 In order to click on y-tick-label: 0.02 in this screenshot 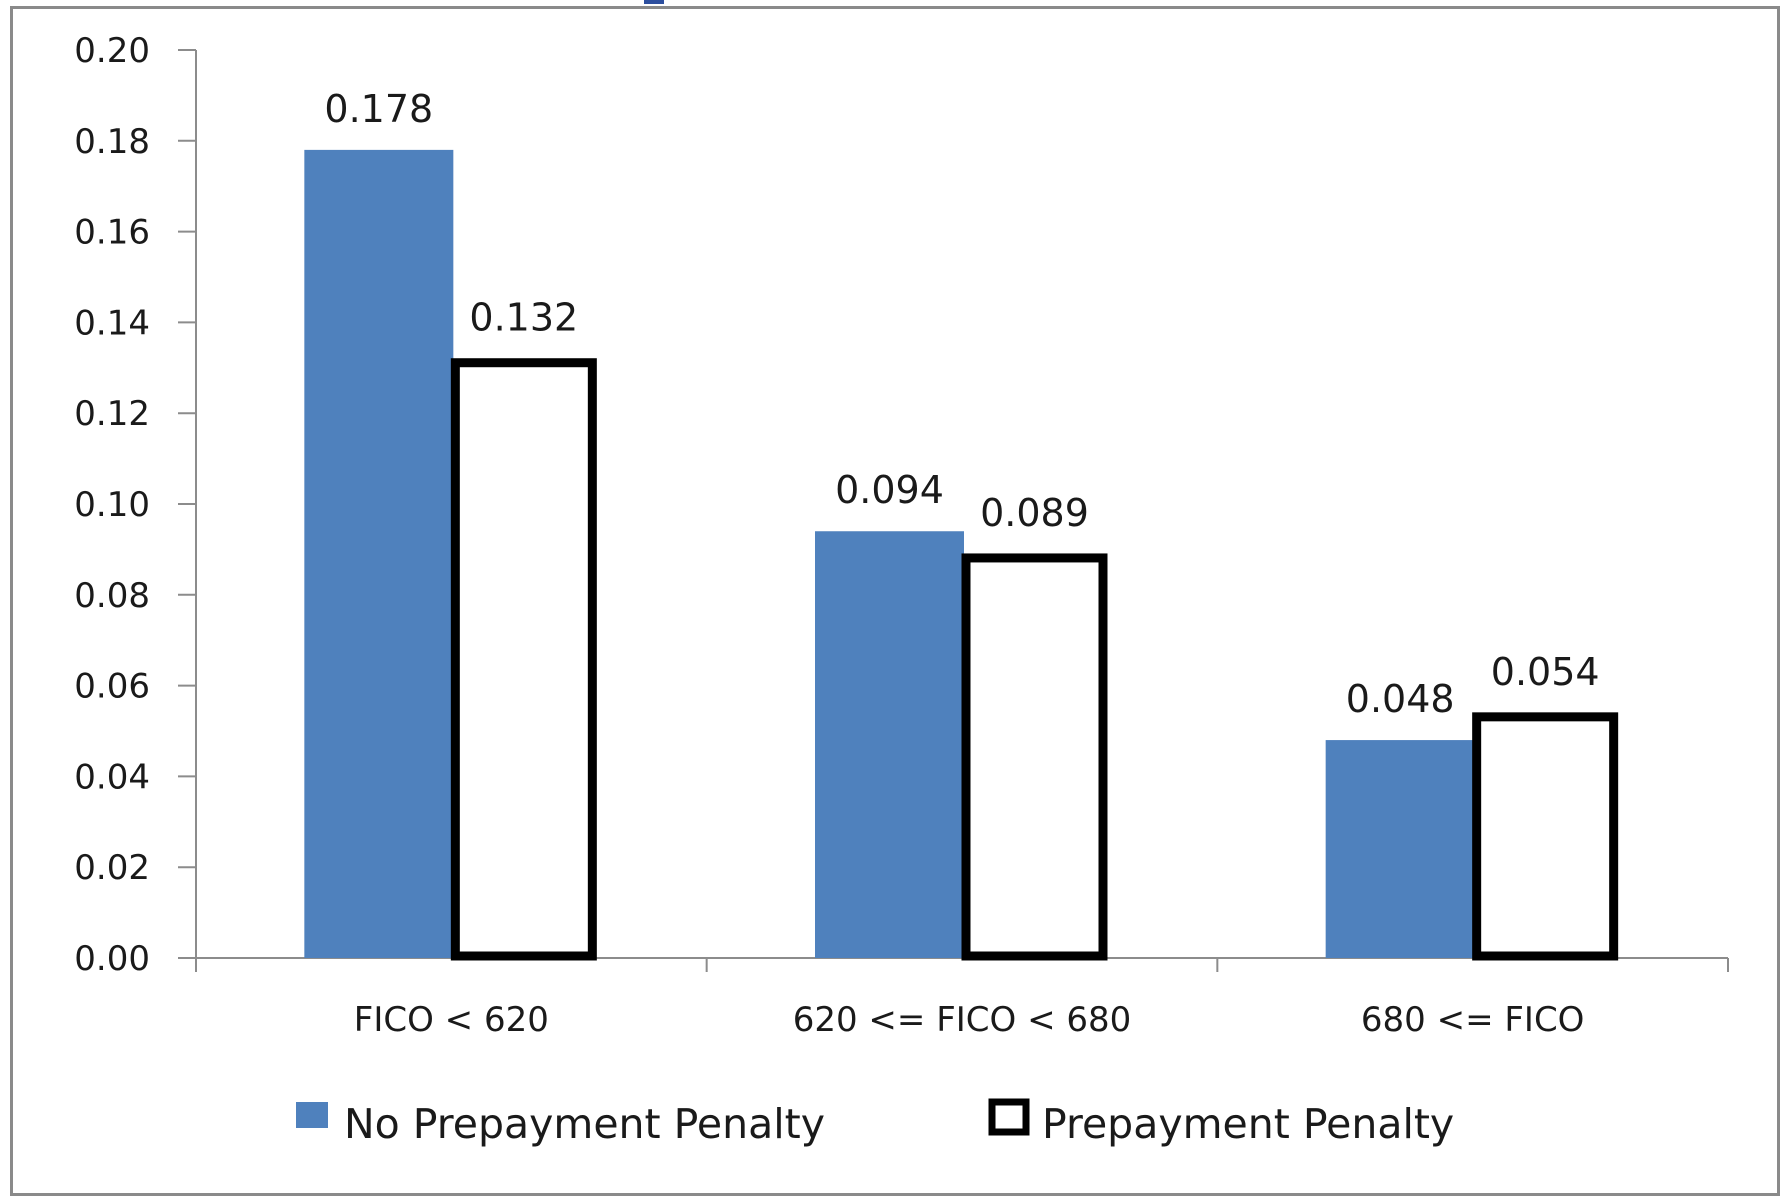, I will do `click(112, 868)`.